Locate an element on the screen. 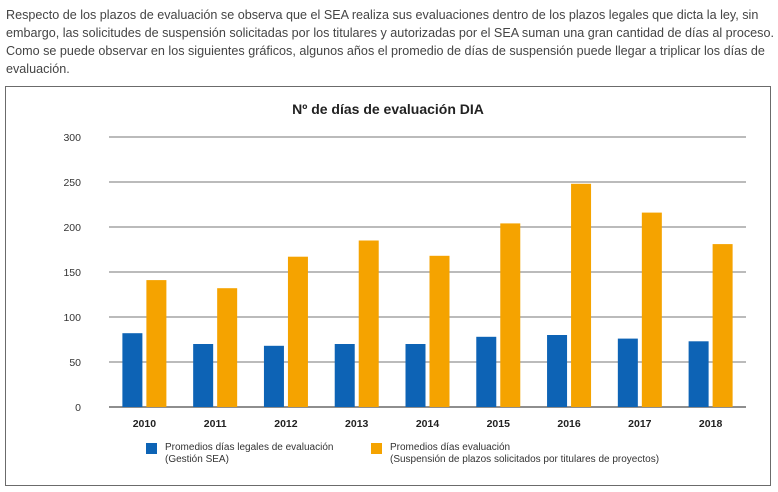 This screenshot has width=778, height=492. y-tick-label: 150 is located at coordinates (72, 273).